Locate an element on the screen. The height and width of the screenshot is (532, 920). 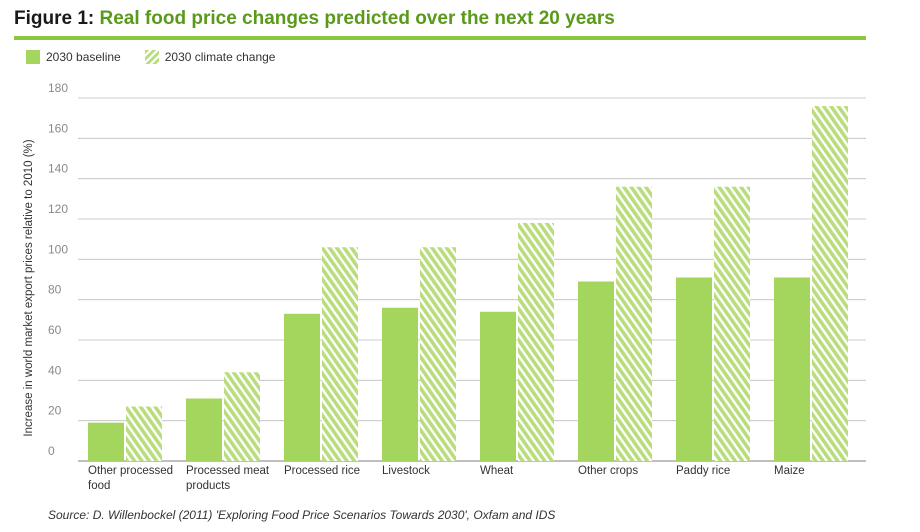
legend-swatch-climate is located at coordinates (151, 57).